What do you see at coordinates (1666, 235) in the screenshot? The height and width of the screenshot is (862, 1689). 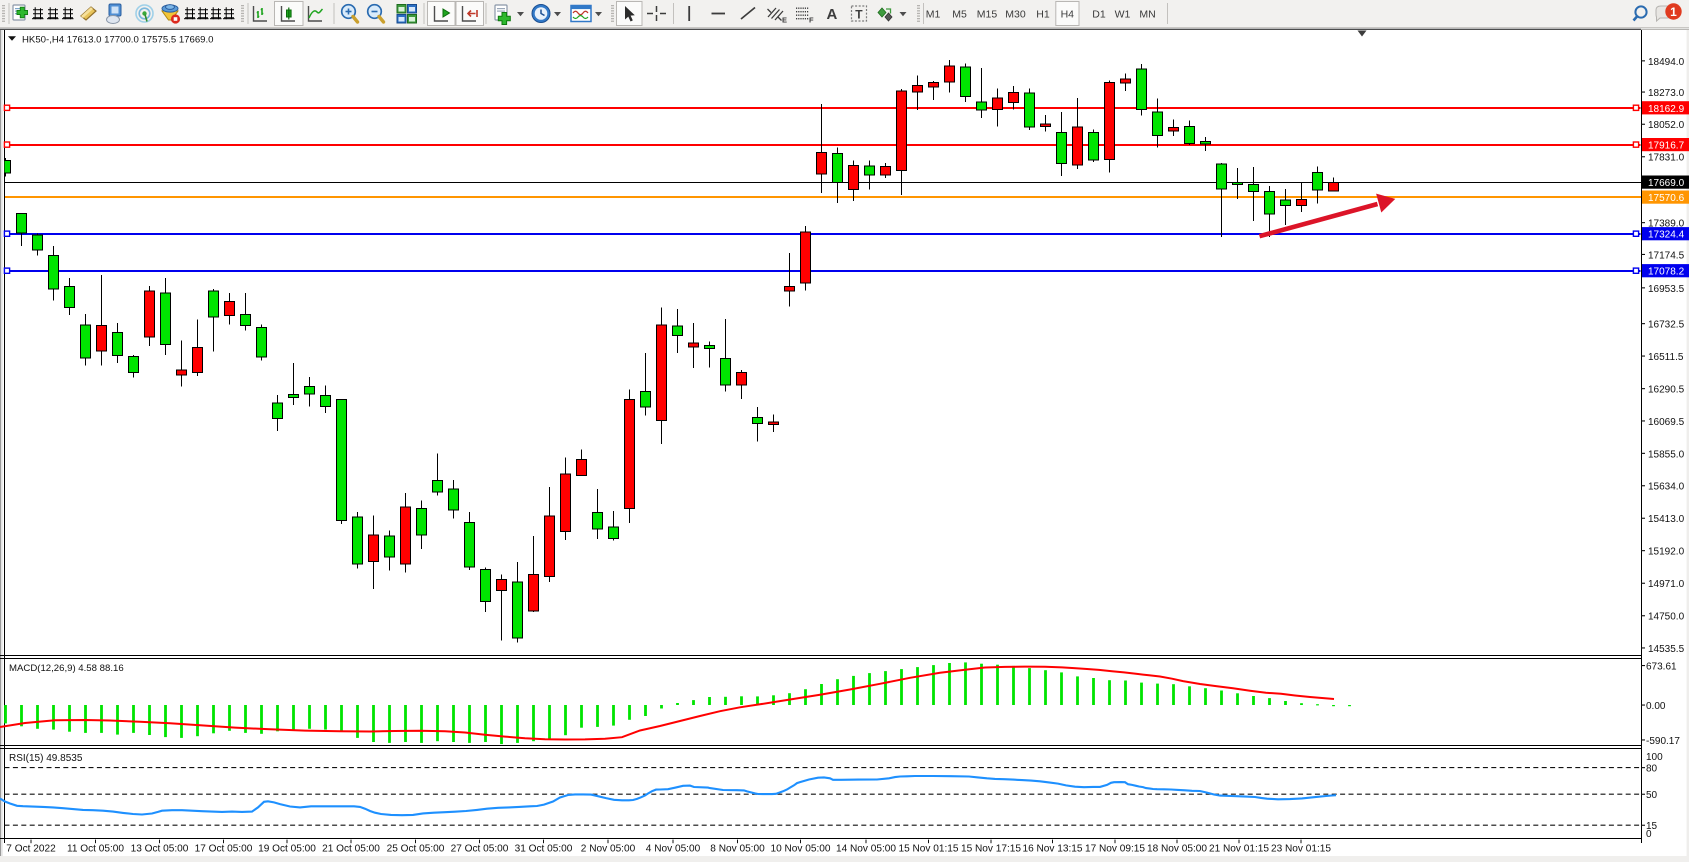 I see `svg-text: 17324.4` at bounding box center [1666, 235].